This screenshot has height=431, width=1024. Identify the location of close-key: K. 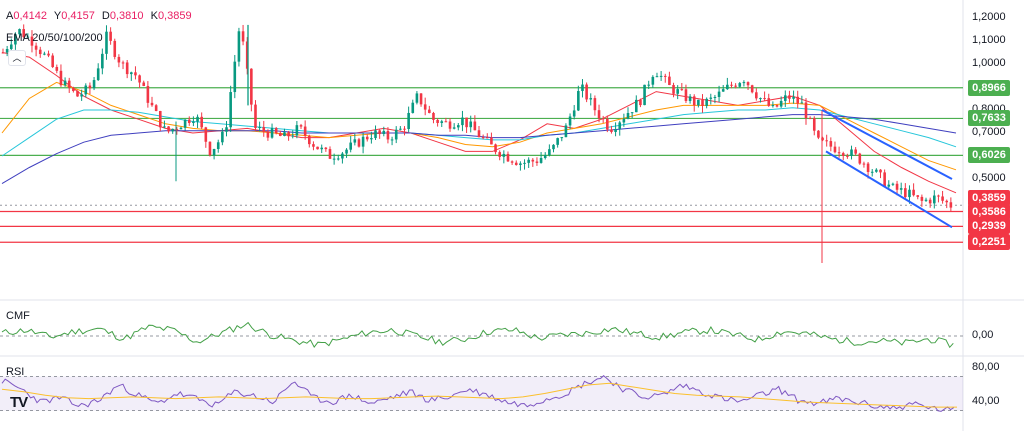
(154, 16).